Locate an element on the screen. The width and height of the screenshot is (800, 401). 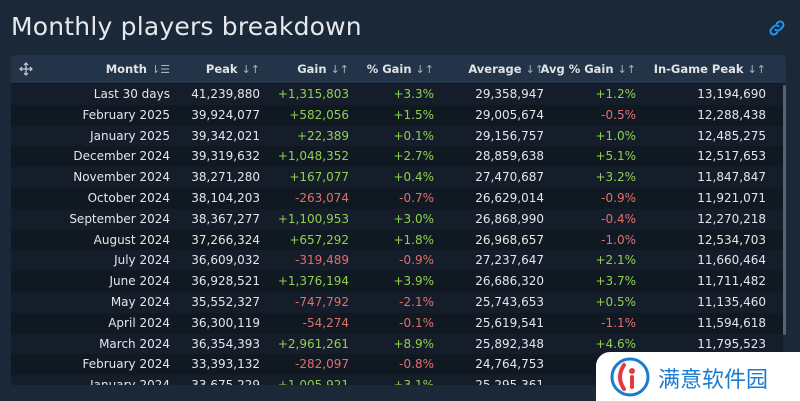
cell-ingame: 11,135,460 is located at coordinates (731, 302).